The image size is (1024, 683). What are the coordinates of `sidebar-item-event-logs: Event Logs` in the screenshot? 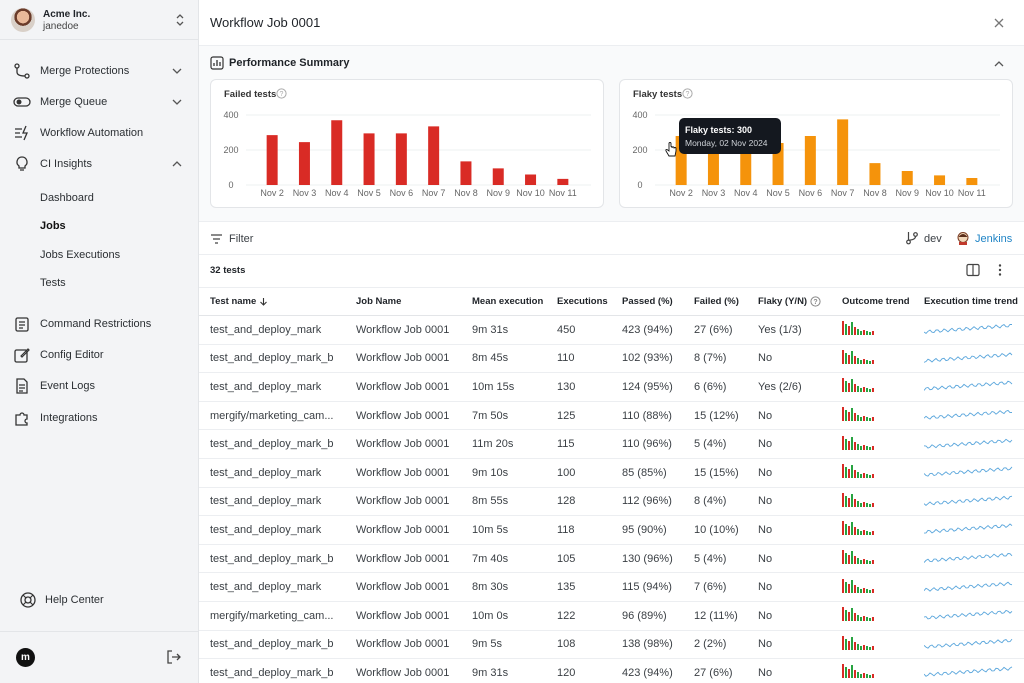 It's located at (99, 386).